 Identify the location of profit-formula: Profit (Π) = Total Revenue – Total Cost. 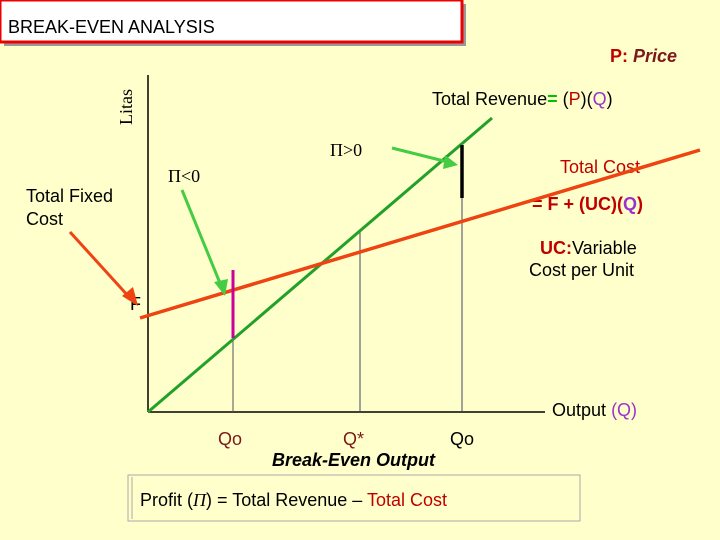
(293, 500).